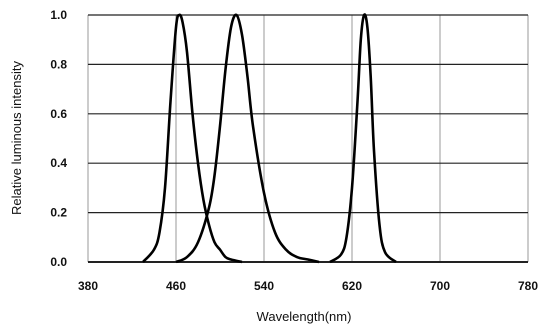 The image size is (542, 327). I want to click on y-tick-label: 0.6, so click(58, 114).